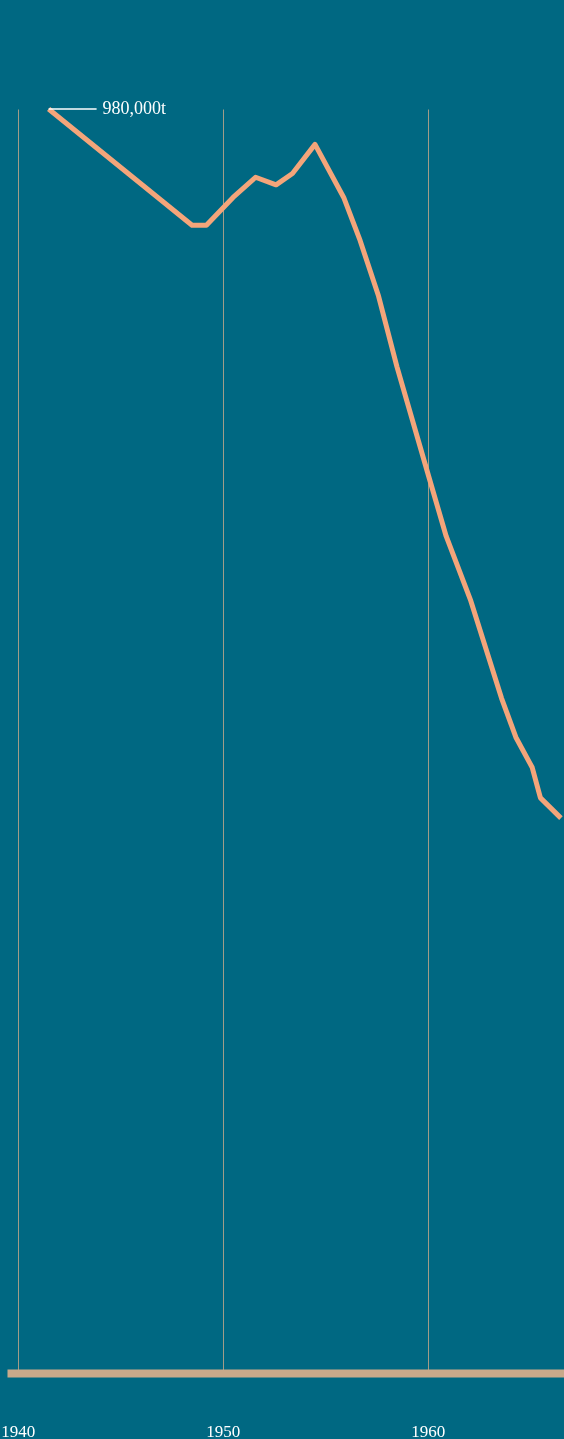 This screenshot has height=1439, width=564. What do you see at coordinates (134, 108) in the screenshot?
I see `annotation: 980,000t` at bounding box center [134, 108].